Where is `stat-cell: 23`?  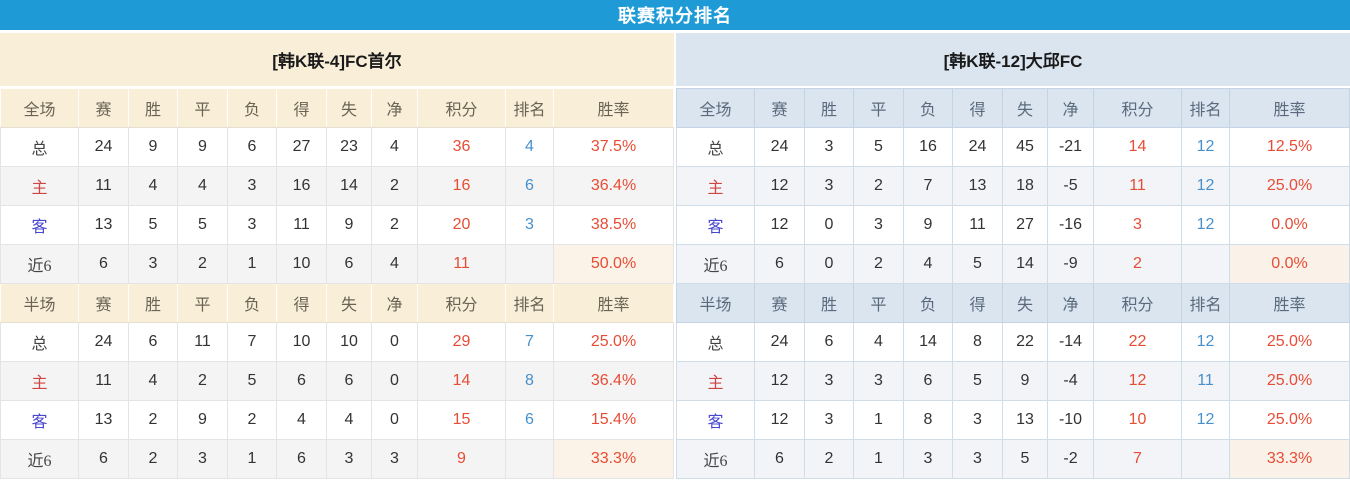
stat-cell: 23 is located at coordinates (349, 147).